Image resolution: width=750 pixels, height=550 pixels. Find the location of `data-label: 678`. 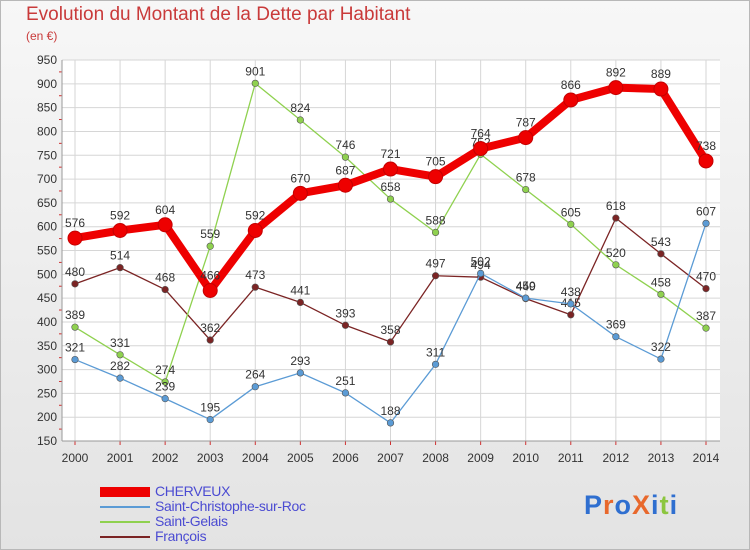

data-label: 678 is located at coordinates (526, 178).